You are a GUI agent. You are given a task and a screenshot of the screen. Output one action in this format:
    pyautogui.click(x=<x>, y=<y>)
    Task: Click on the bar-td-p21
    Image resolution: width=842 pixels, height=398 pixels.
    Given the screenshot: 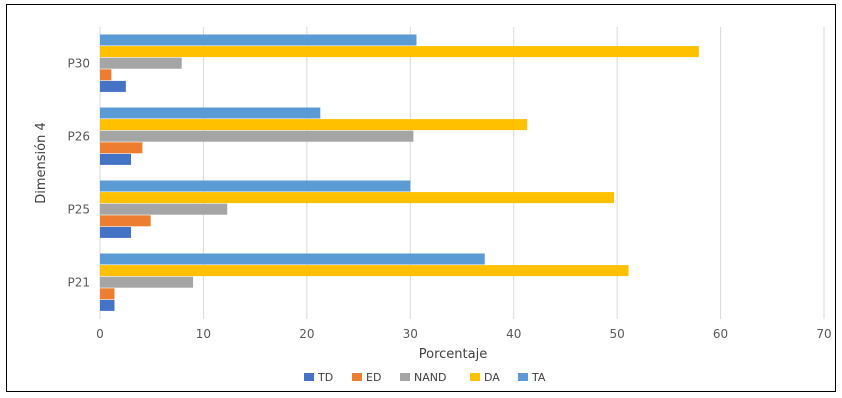 What is the action you would take?
    pyautogui.click(x=107, y=305)
    